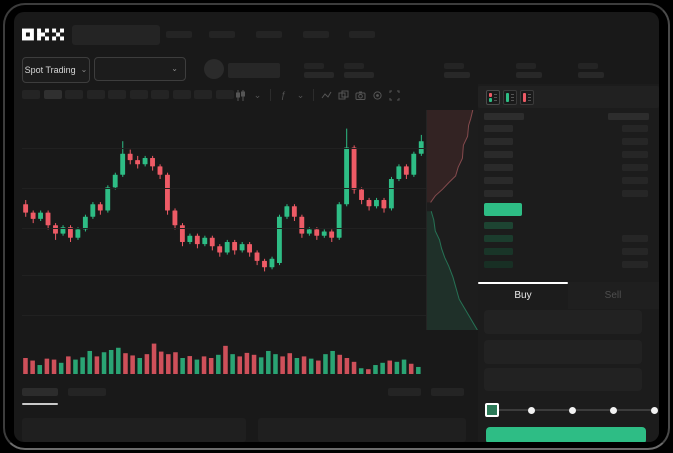 The image size is (673, 453). What do you see at coordinates (563, 352) in the screenshot?
I see `amount-input` at bounding box center [563, 352].